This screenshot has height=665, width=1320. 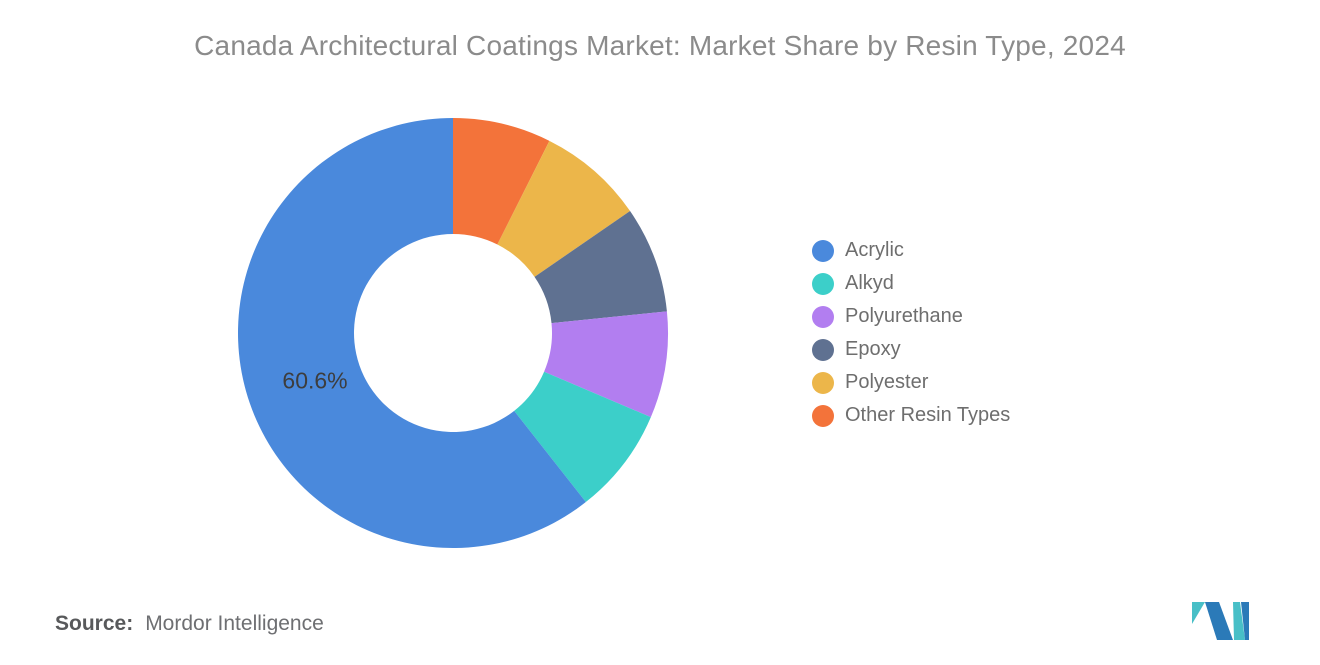 I want to click on legend-label: Epoxy, so click(x=873, y=349).